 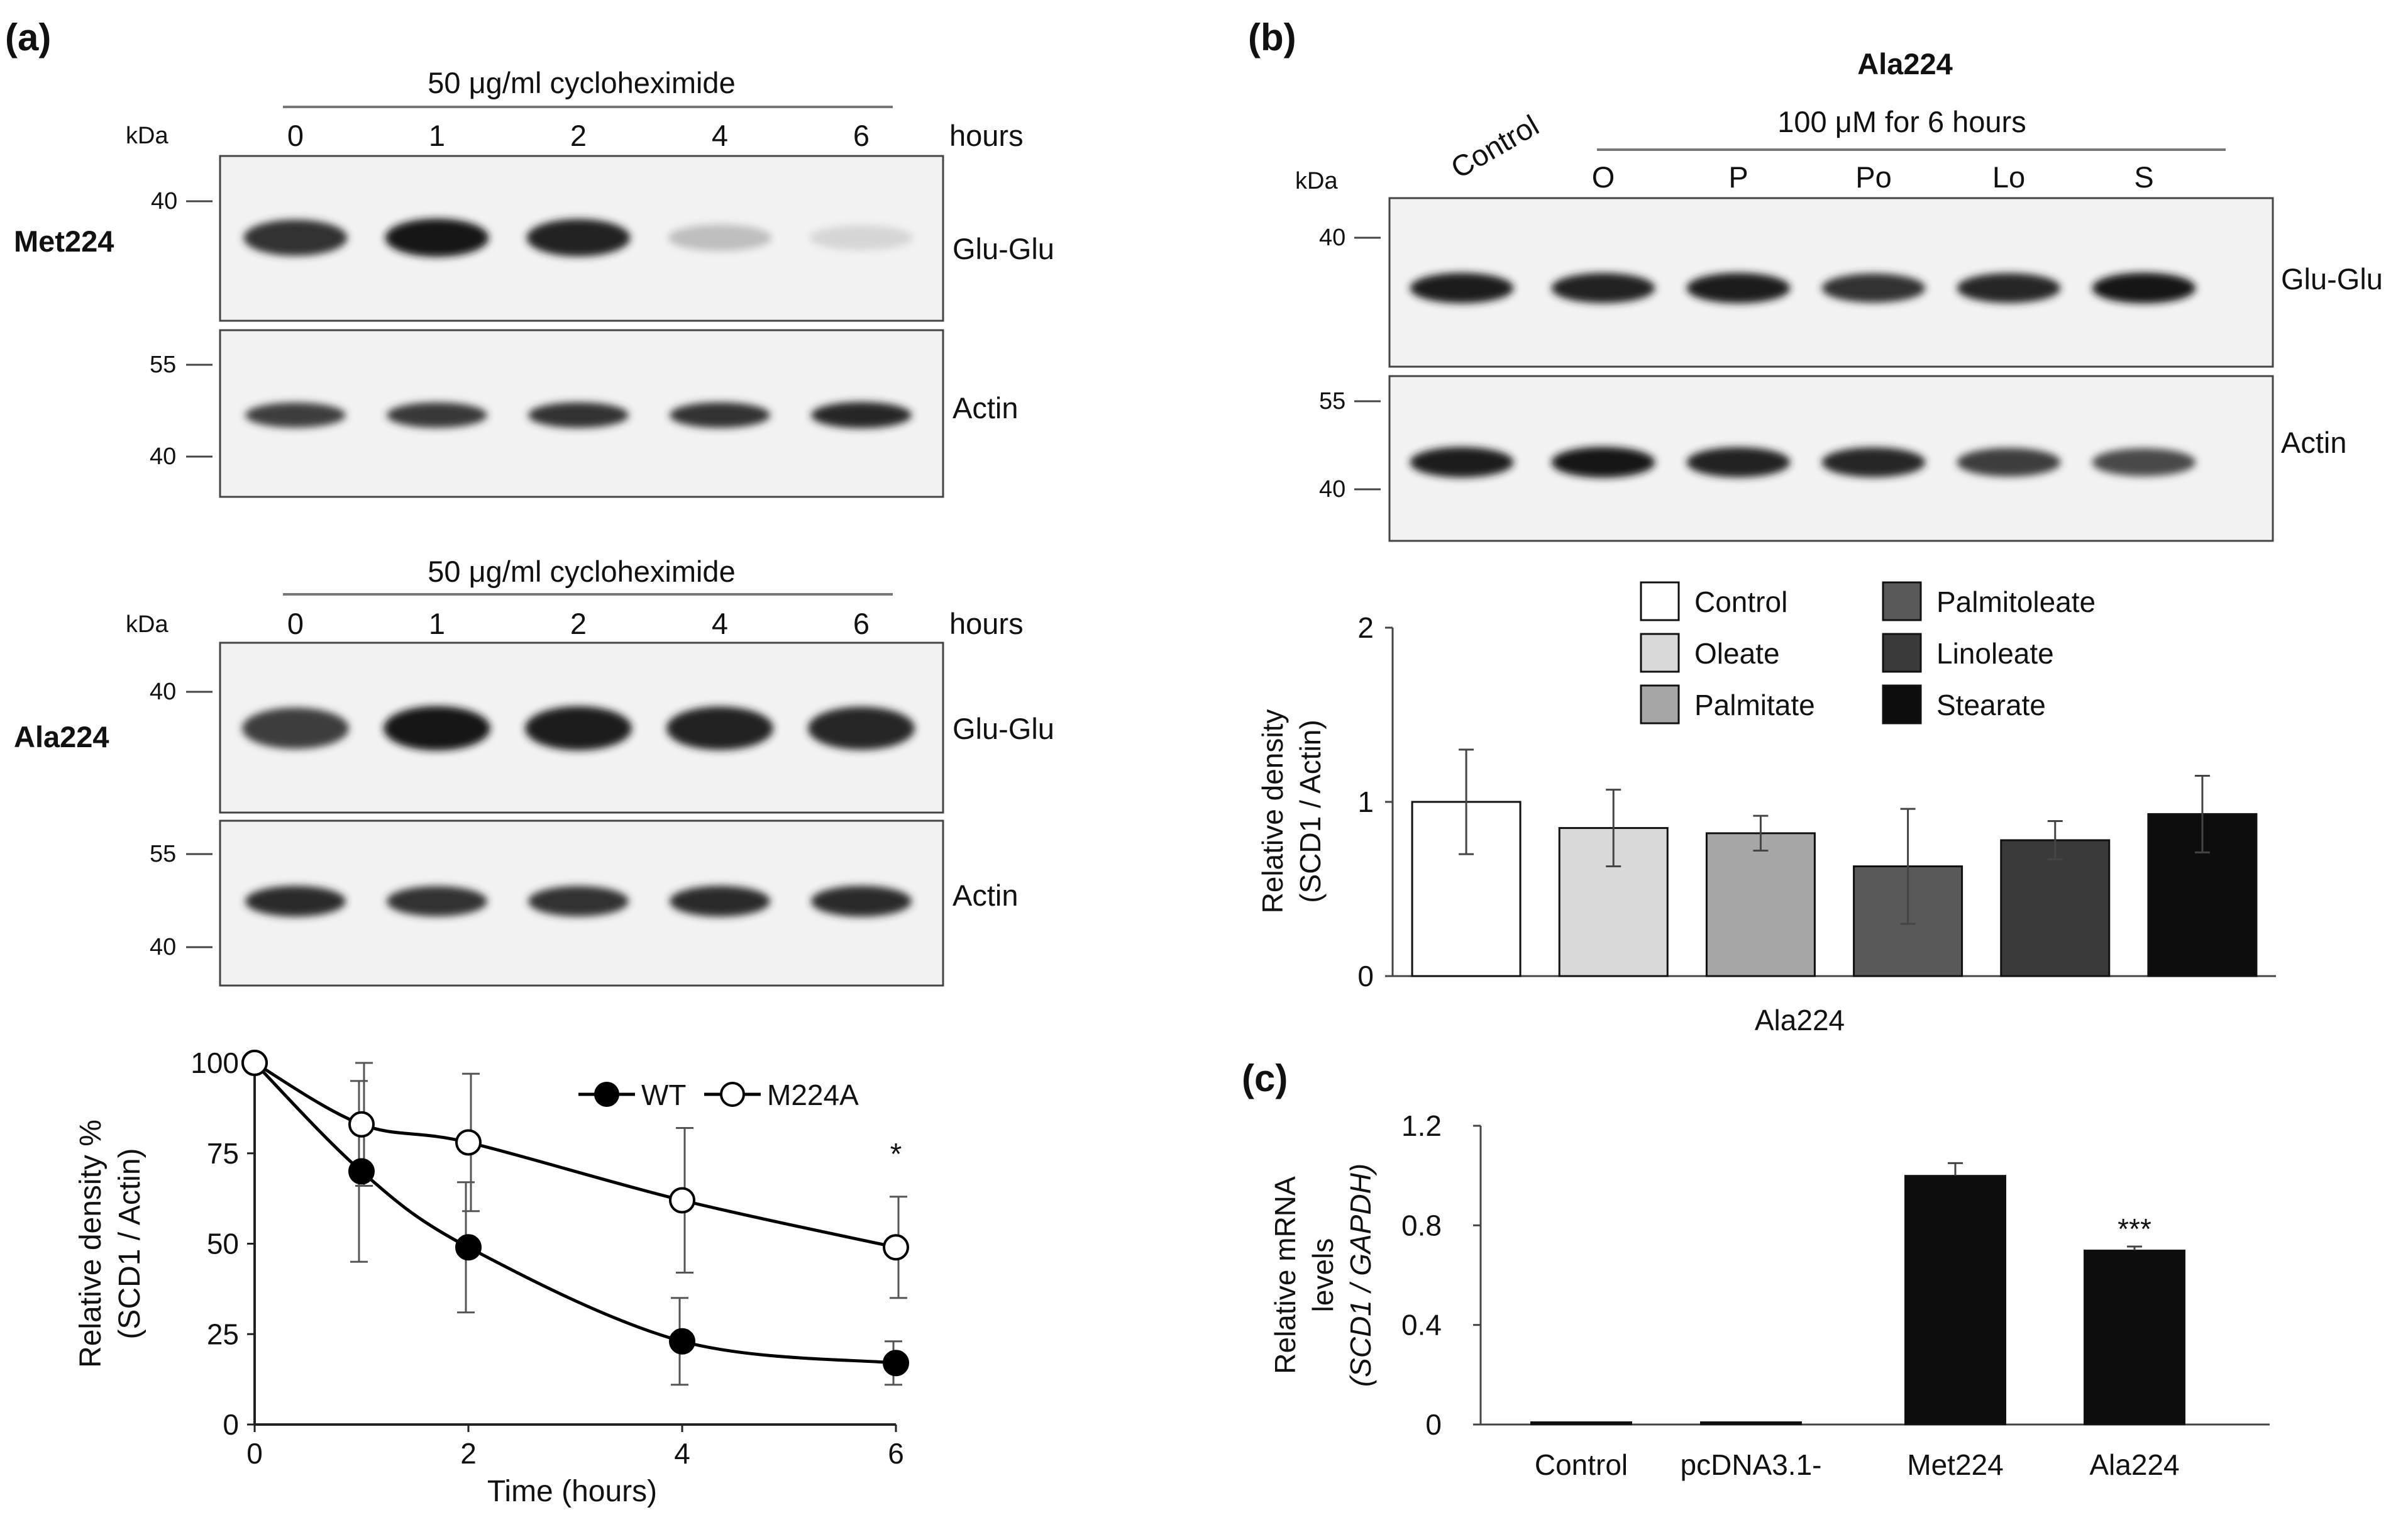 I want to click on x-tick-label: 6, so click(x=896, y=1453).